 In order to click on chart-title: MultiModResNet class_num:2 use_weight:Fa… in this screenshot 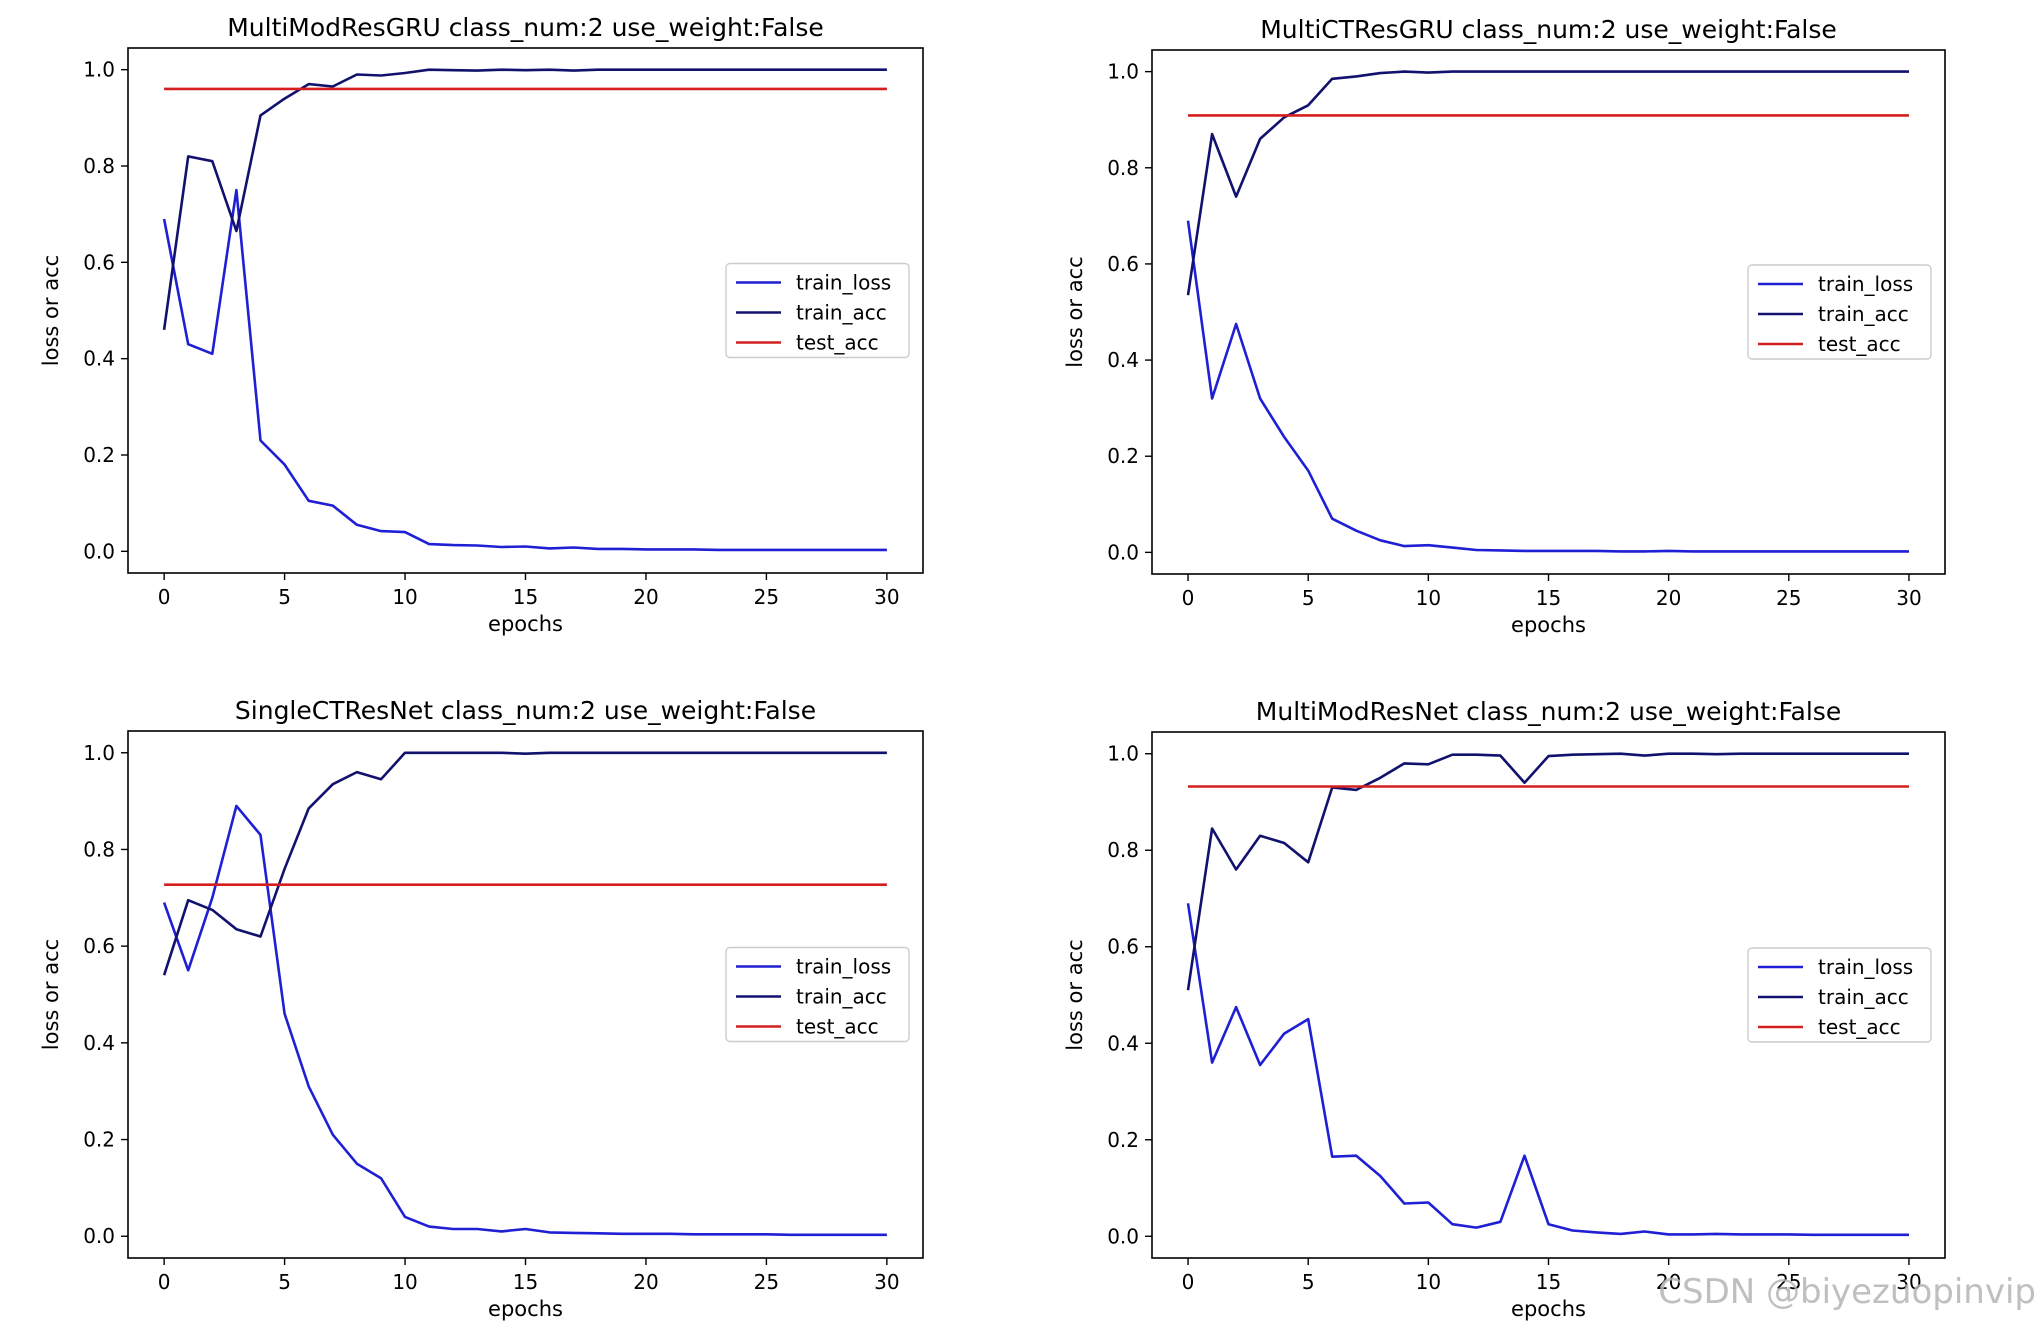, I will do `click(1548, 711)`.